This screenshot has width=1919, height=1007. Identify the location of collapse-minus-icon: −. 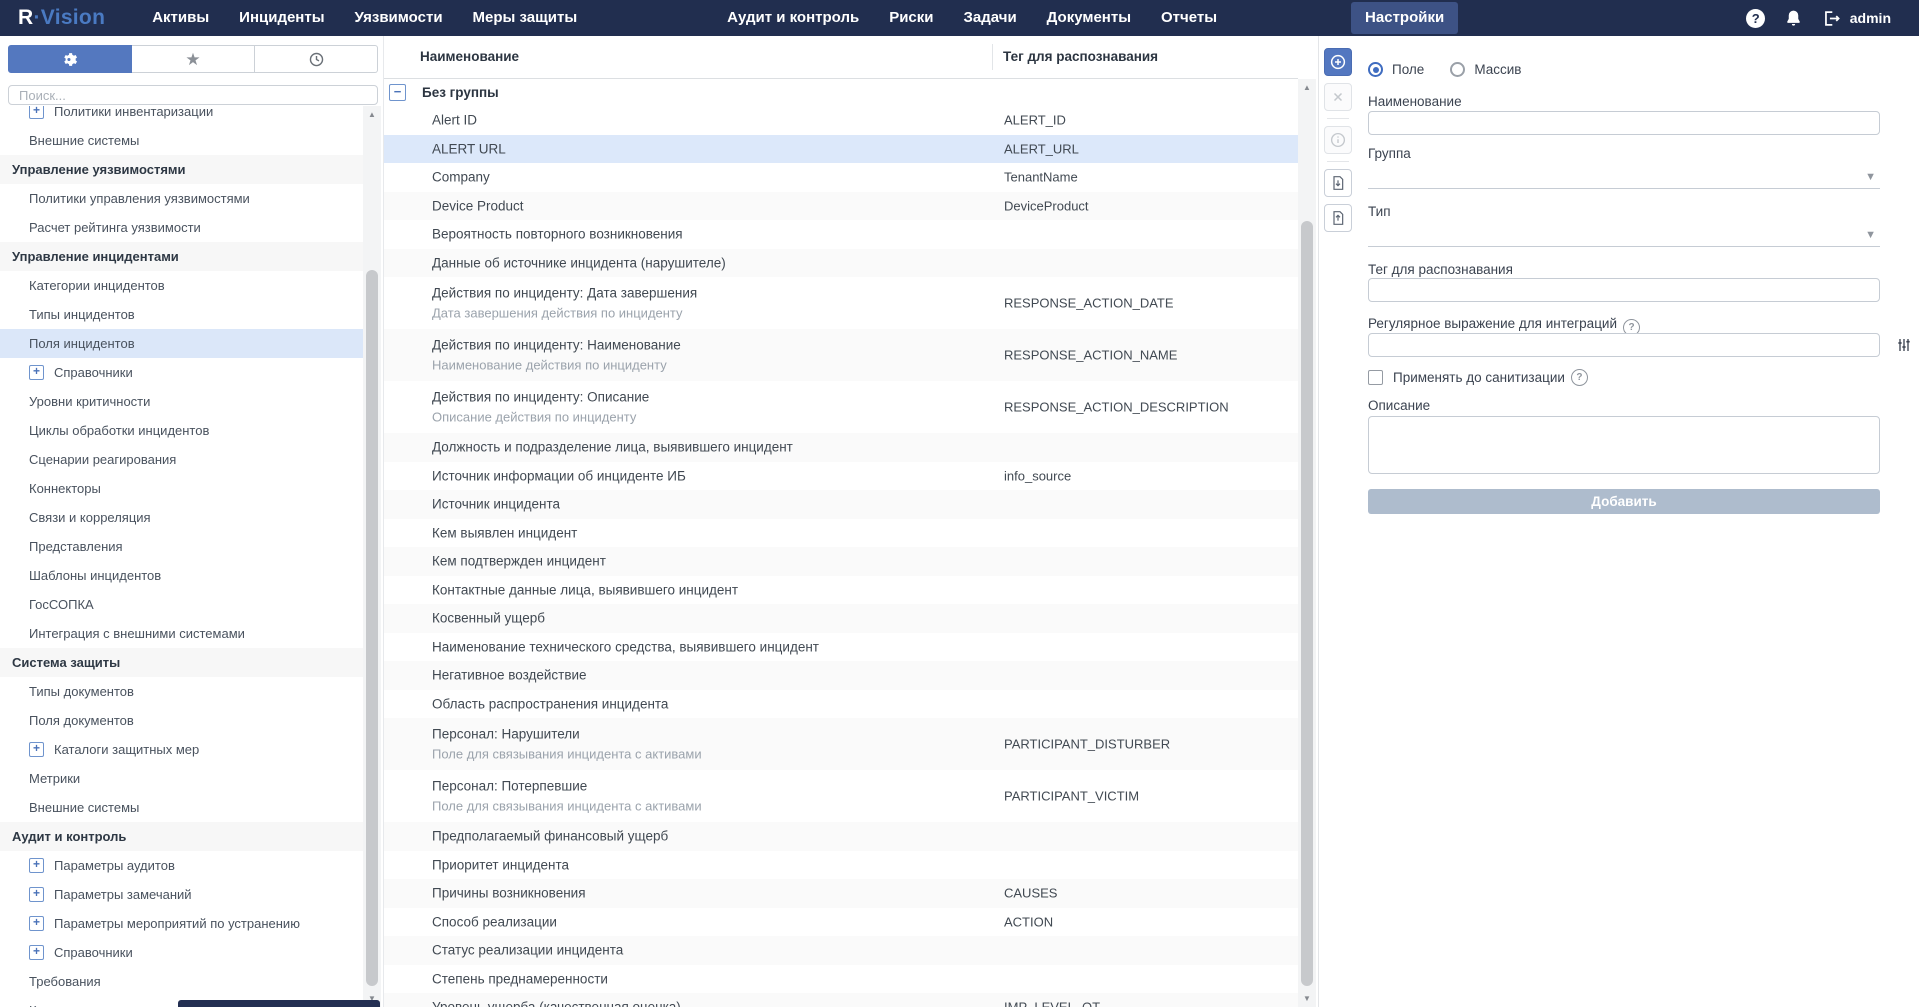
(397, 92).